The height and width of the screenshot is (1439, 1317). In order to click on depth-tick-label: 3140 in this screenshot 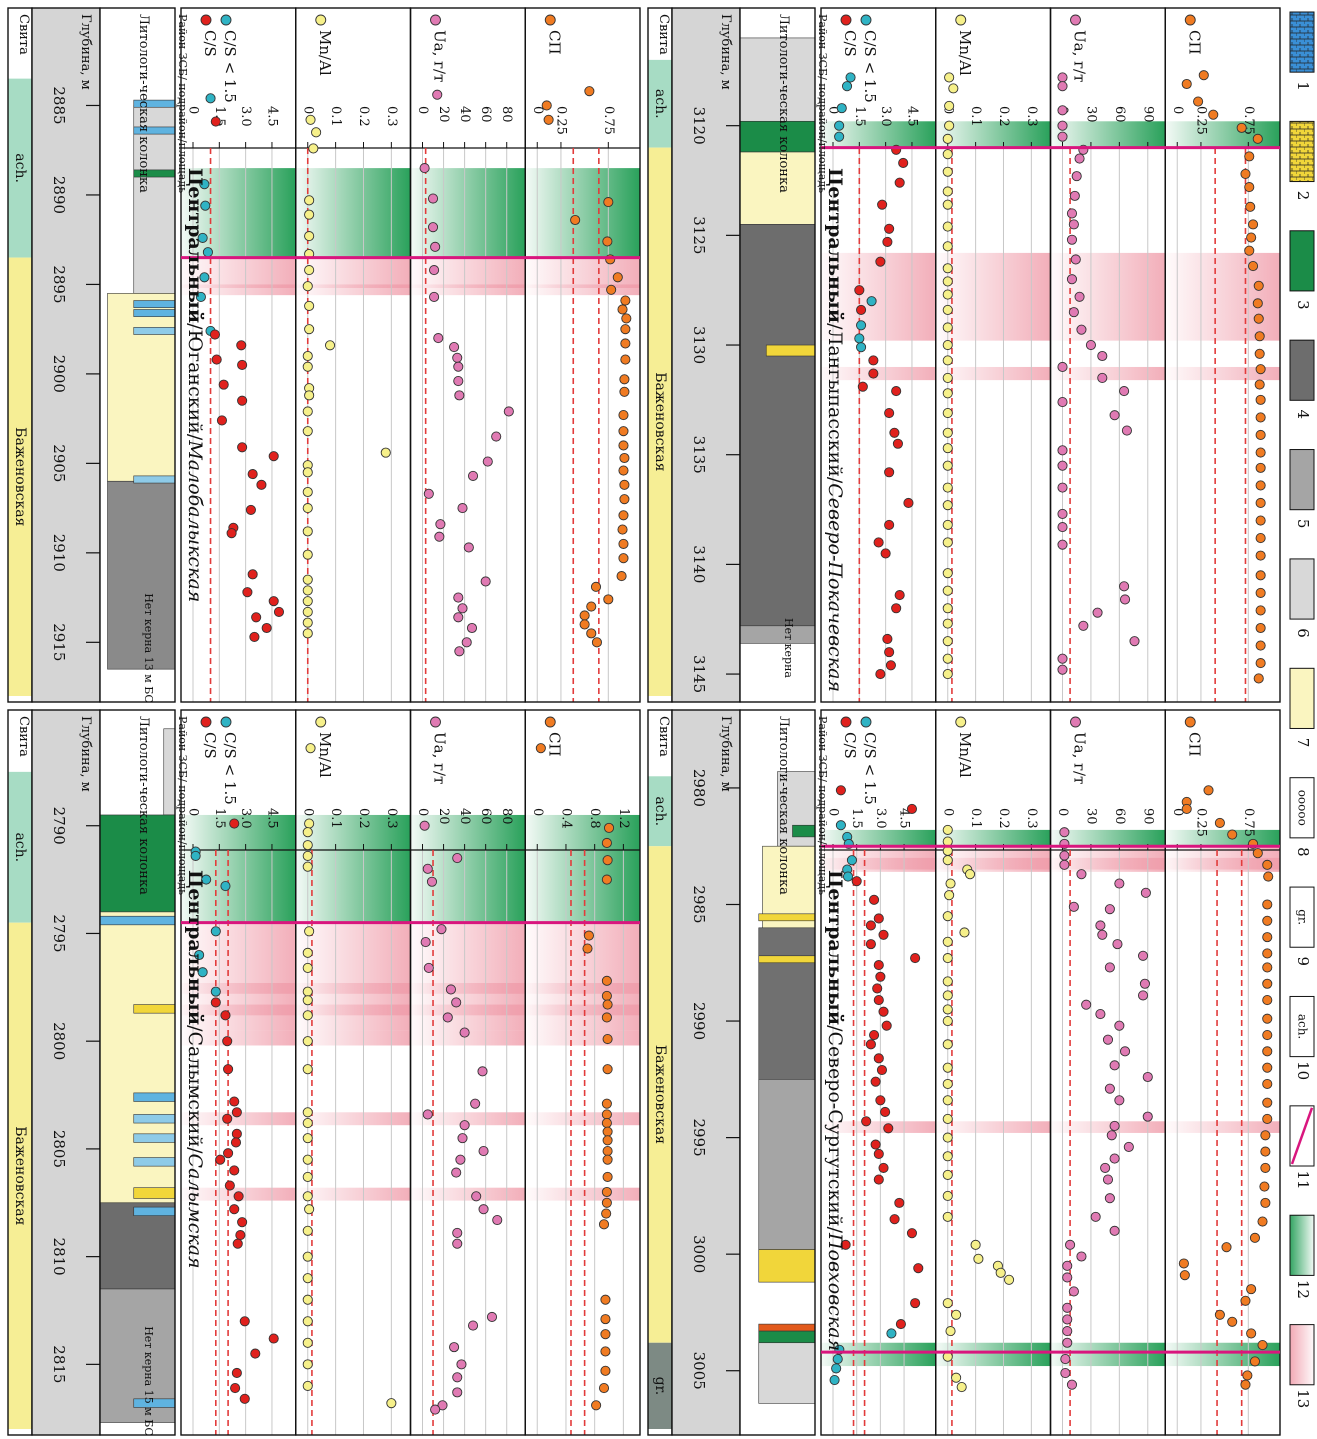, I will do `click(699, 564)`.